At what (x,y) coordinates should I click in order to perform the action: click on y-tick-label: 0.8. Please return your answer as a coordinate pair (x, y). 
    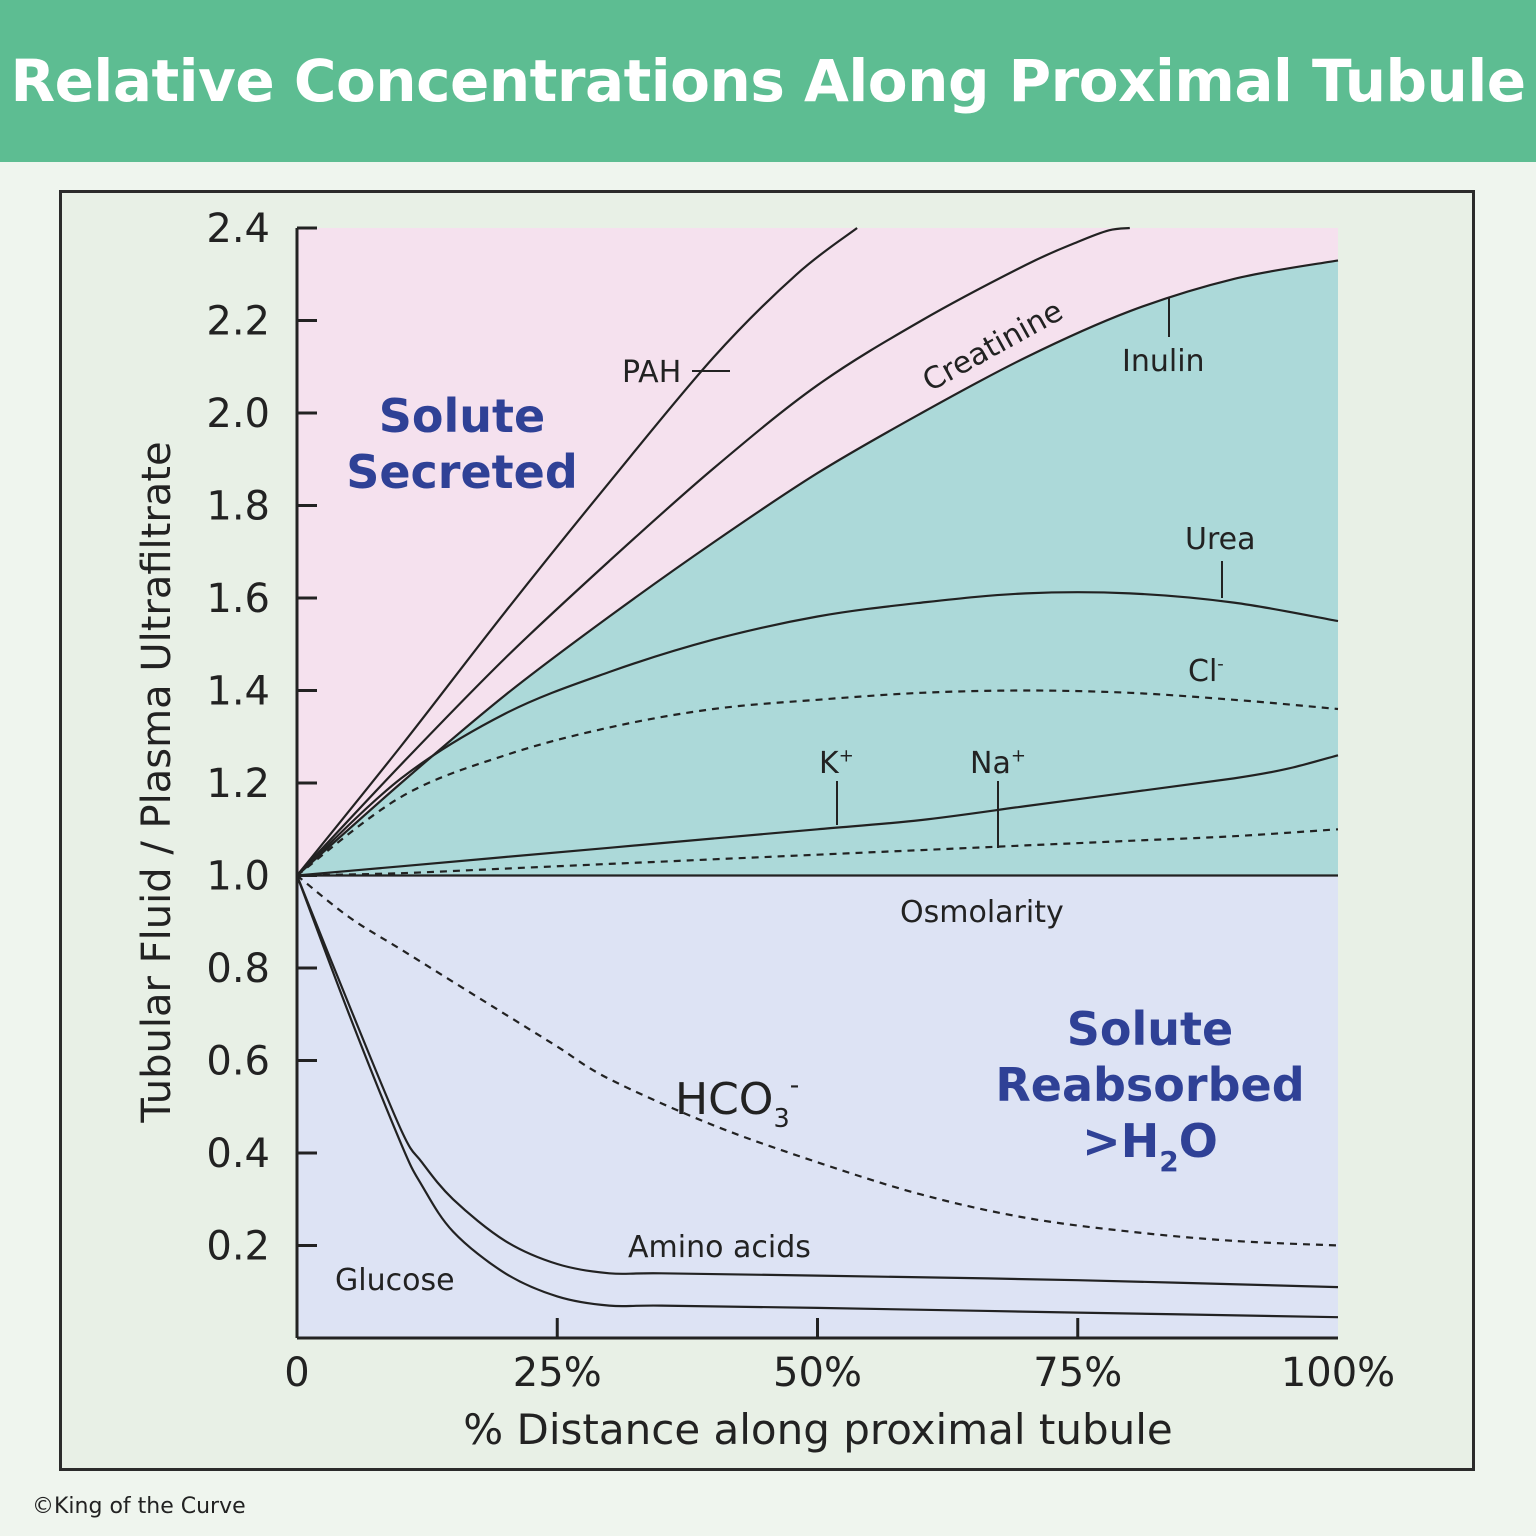
    Looking at the image, I should click on (238, 969).